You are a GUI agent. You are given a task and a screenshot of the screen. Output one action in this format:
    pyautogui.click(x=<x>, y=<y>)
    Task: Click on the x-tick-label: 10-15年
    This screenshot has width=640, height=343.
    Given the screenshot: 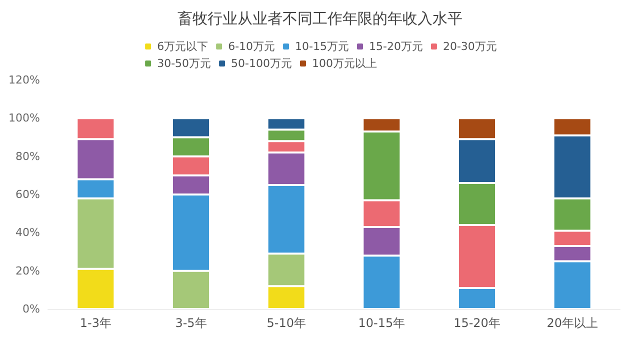 What is the action you would take?
    pyautogui.click(x=382, y=323)
    